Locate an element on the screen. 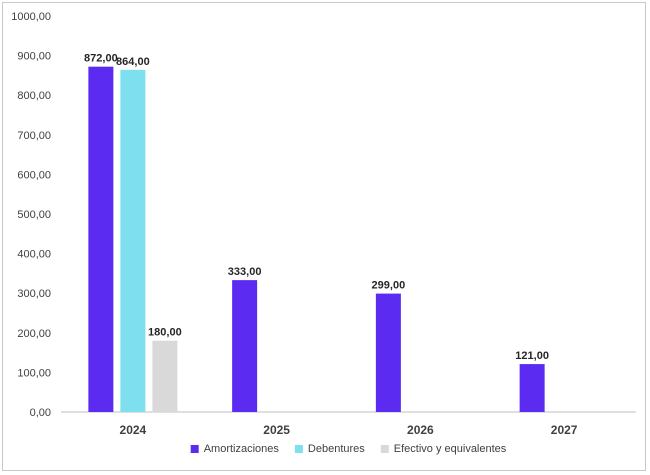 The height and width of the screenshot is (475, 650). y-tick-label: 100,00 is located at coordinates (34, 373).